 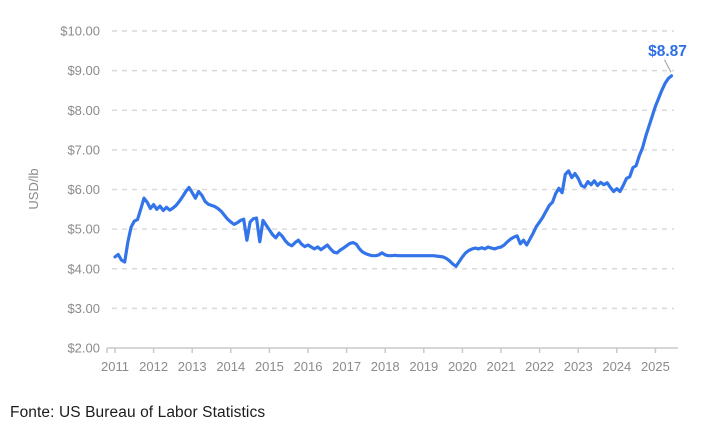 I want to click on annotation-leader-line, so click(x=667, y=66).